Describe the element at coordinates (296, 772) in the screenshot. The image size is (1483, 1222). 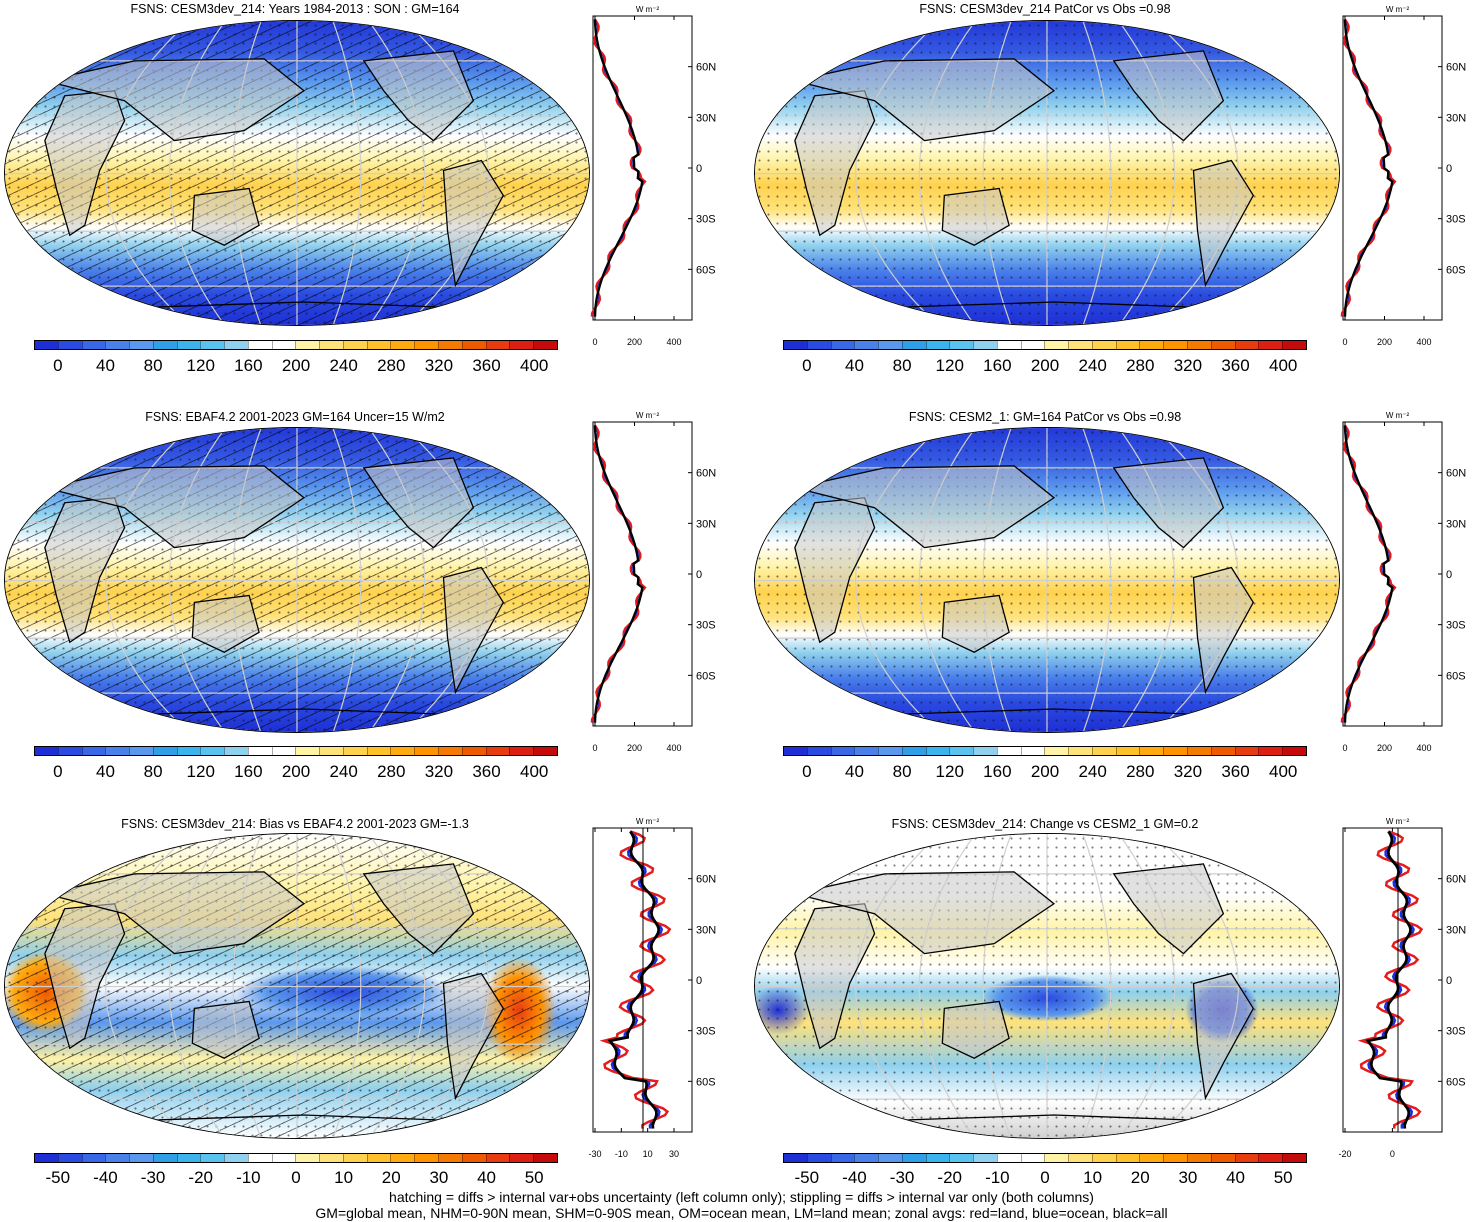
I see `colorbar-labels-3: 0 40 80 120 160 200 240 280 320 360 400` at that location.